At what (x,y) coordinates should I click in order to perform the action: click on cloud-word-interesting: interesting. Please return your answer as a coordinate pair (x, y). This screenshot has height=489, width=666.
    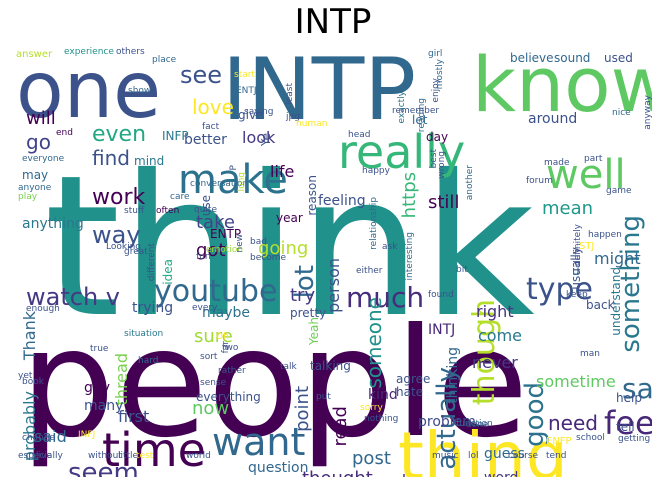
    Looking at the image, I should click on (410, 256).